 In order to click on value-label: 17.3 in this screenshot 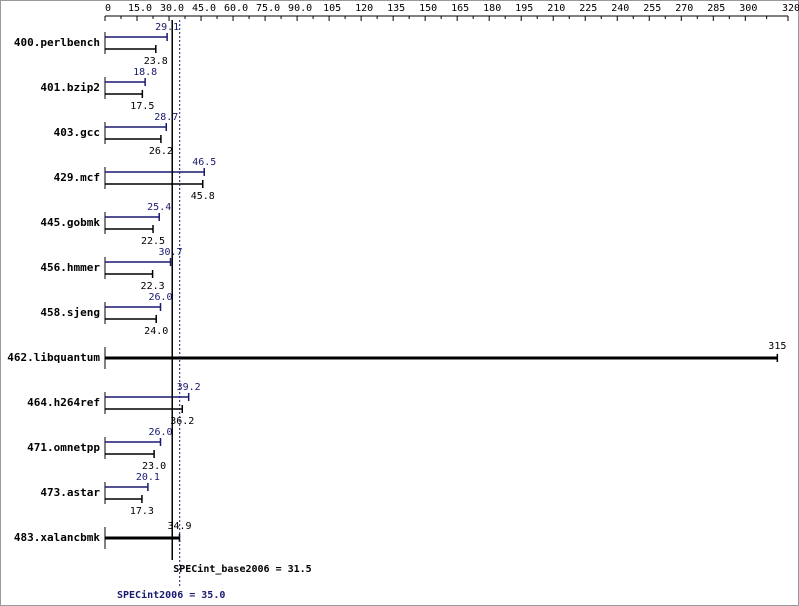, I will do `click(142, 511)`.